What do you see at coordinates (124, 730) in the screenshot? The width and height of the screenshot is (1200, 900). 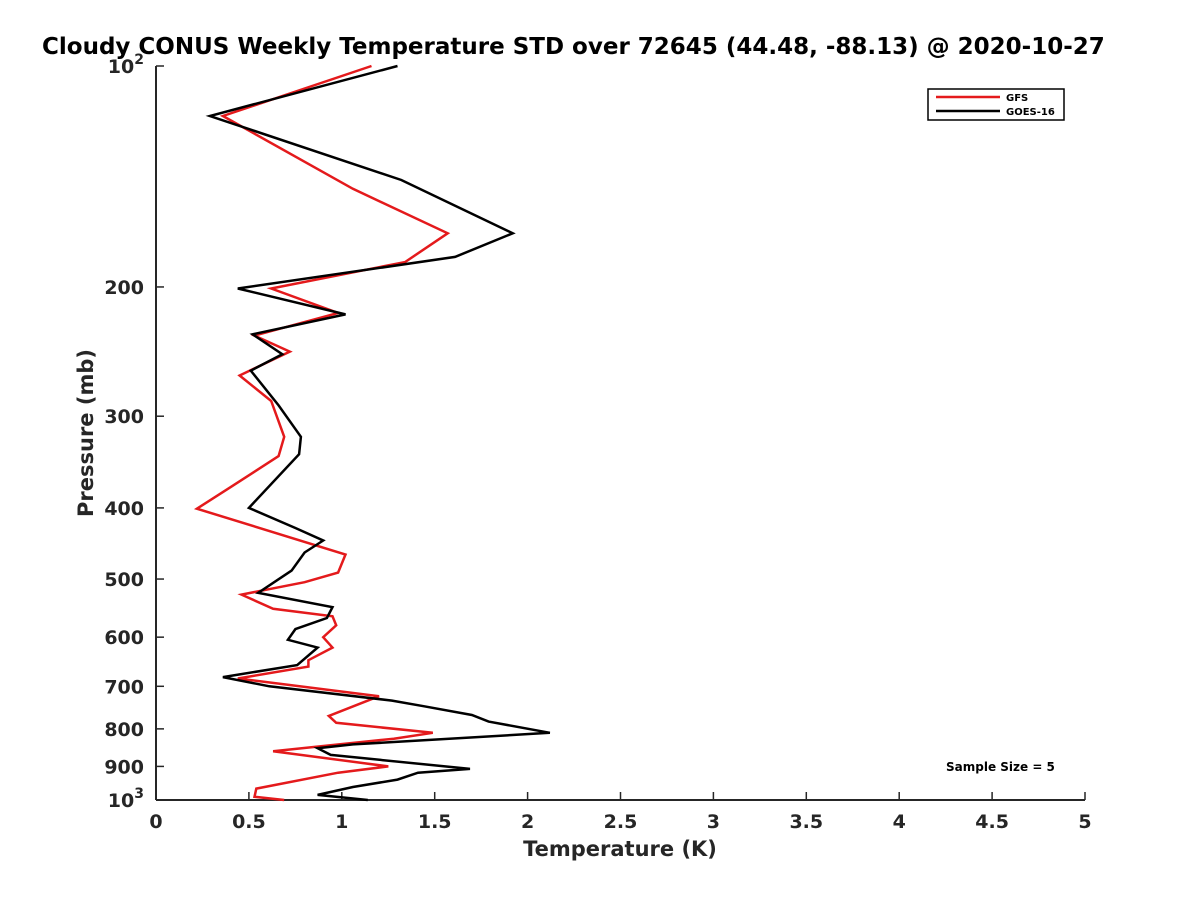 I see `y-tick-label: 800` at bounding box center [124, 730].